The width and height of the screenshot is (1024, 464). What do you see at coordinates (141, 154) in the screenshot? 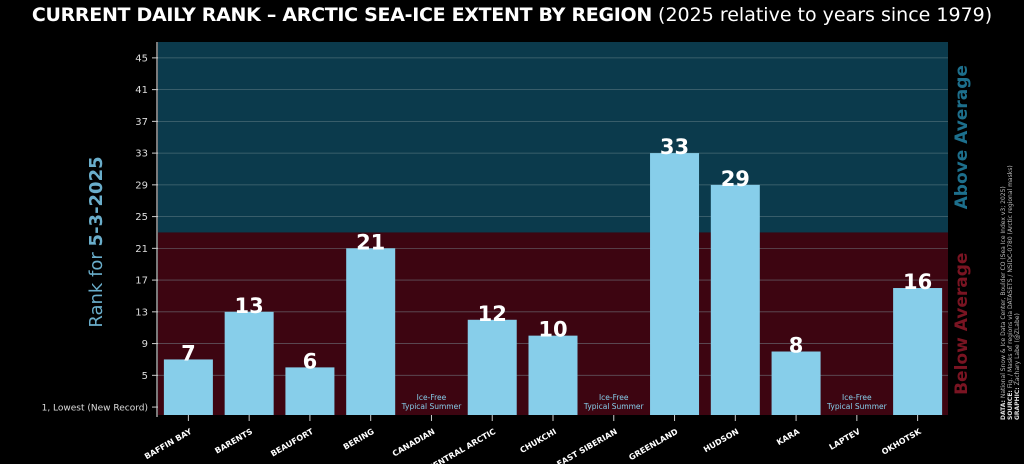
I see `y-tick-label: 33` at bounding box center [141, 154].